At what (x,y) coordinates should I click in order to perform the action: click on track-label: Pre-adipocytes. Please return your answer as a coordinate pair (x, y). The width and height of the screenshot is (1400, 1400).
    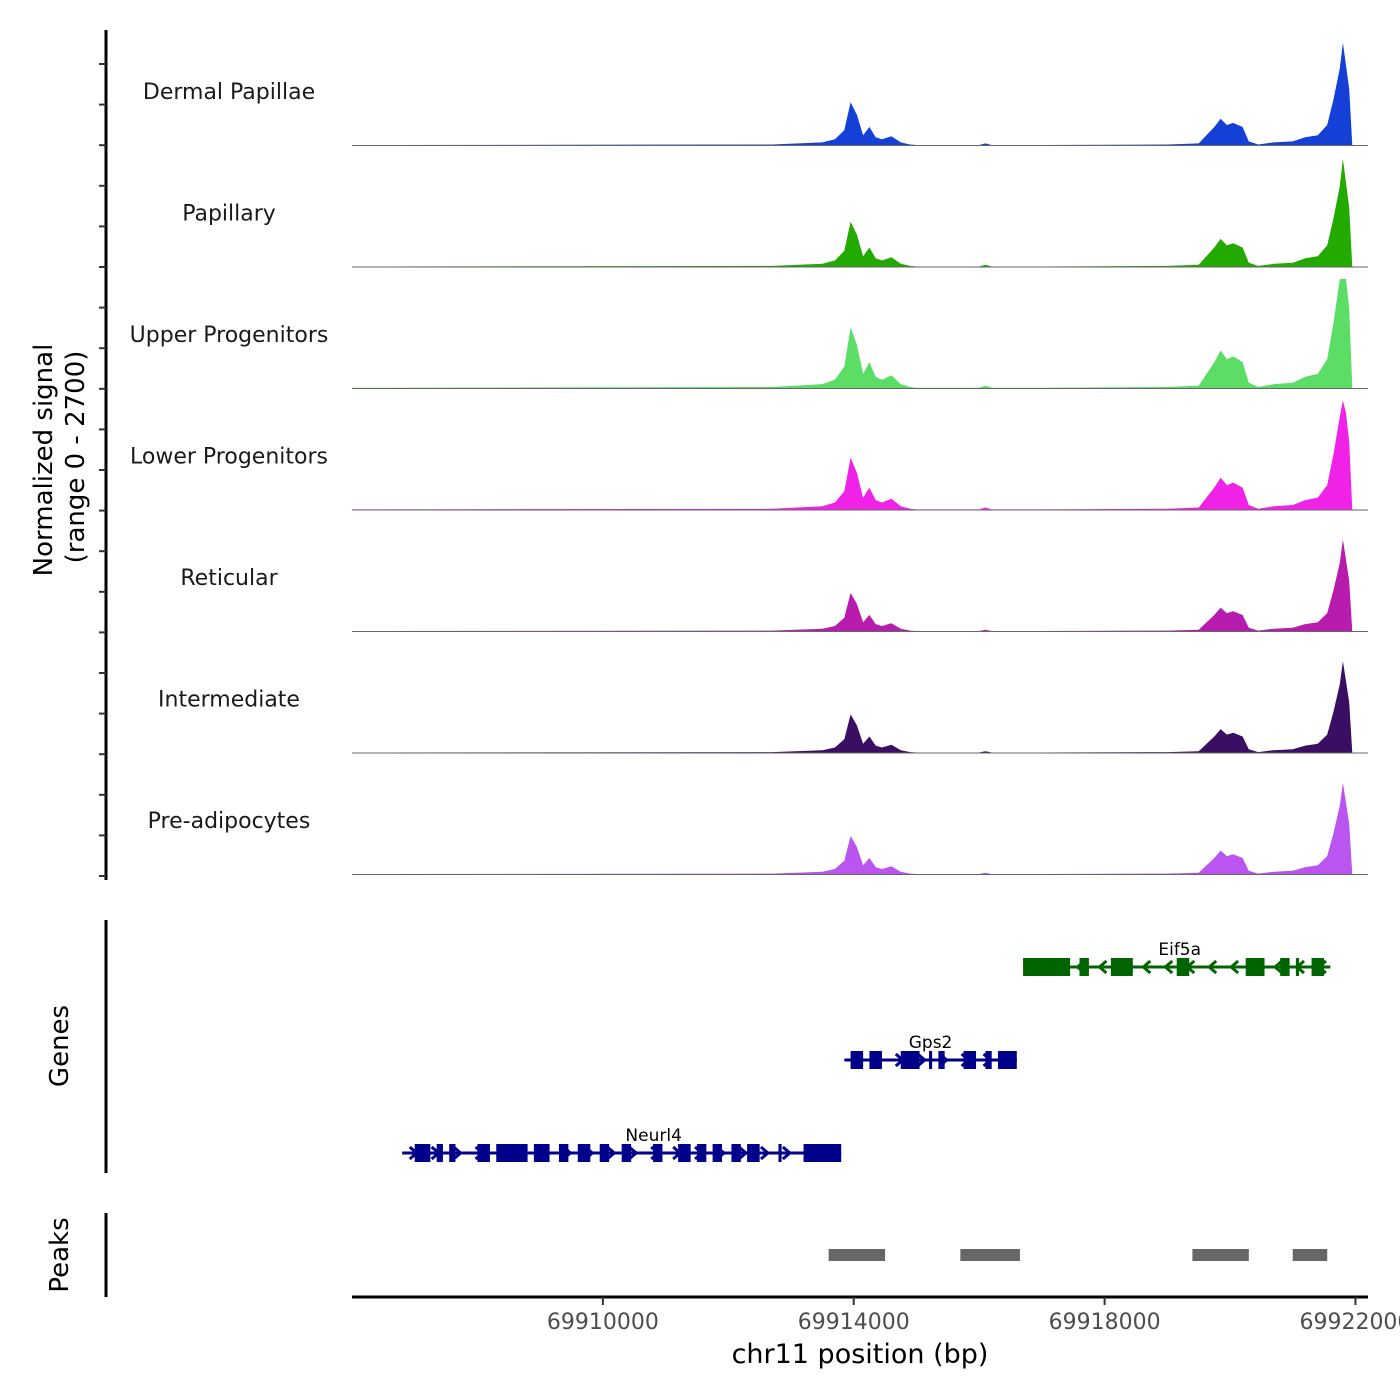
    Looking at the image, I should click on (229, 821).